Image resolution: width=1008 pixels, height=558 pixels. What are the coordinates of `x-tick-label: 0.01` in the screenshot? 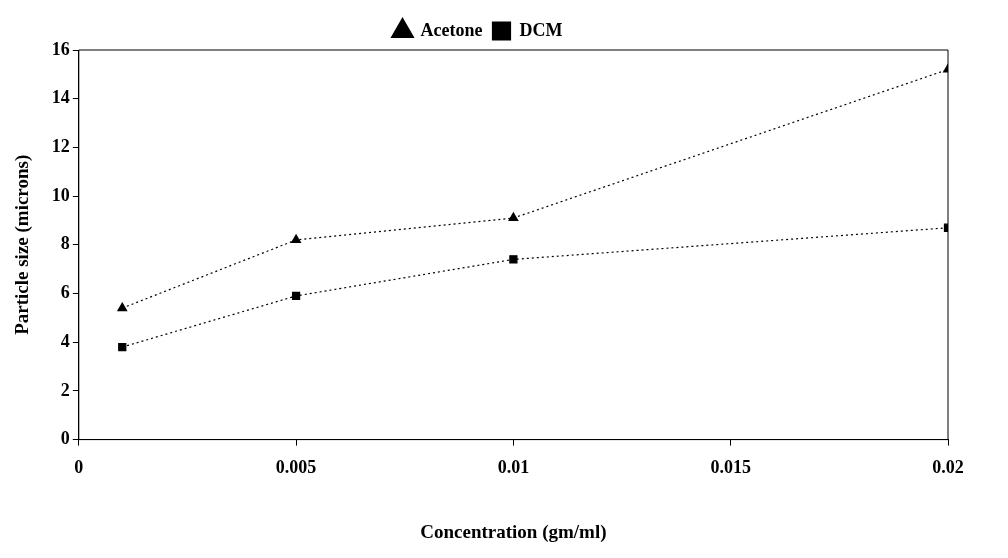 It's located at (513, 467).